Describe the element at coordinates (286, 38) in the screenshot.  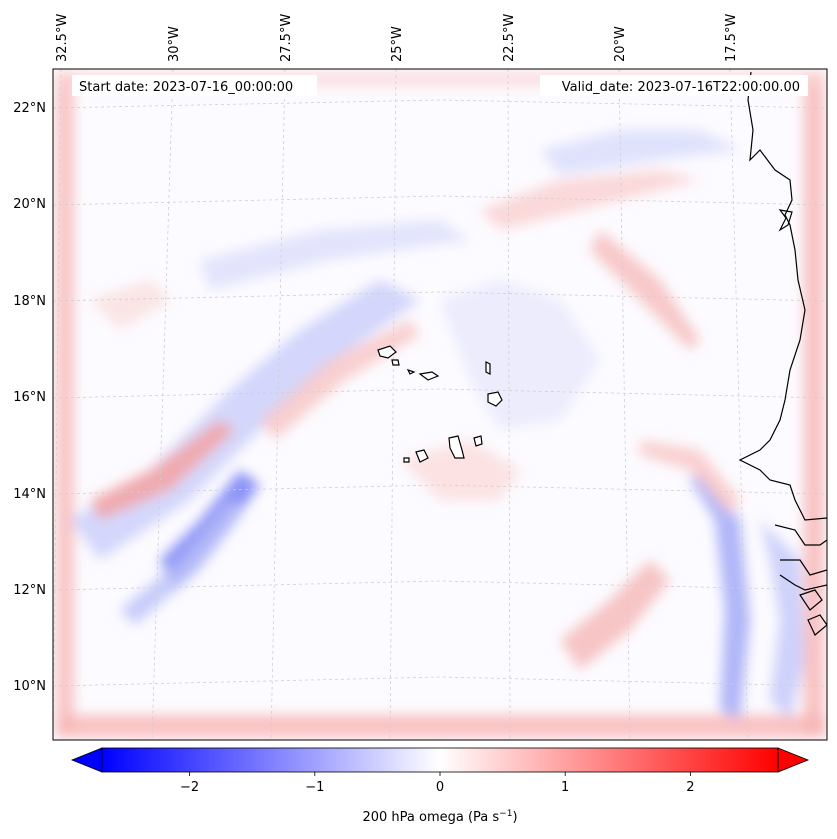
I see `lon-label: 27.5°W` at that location.